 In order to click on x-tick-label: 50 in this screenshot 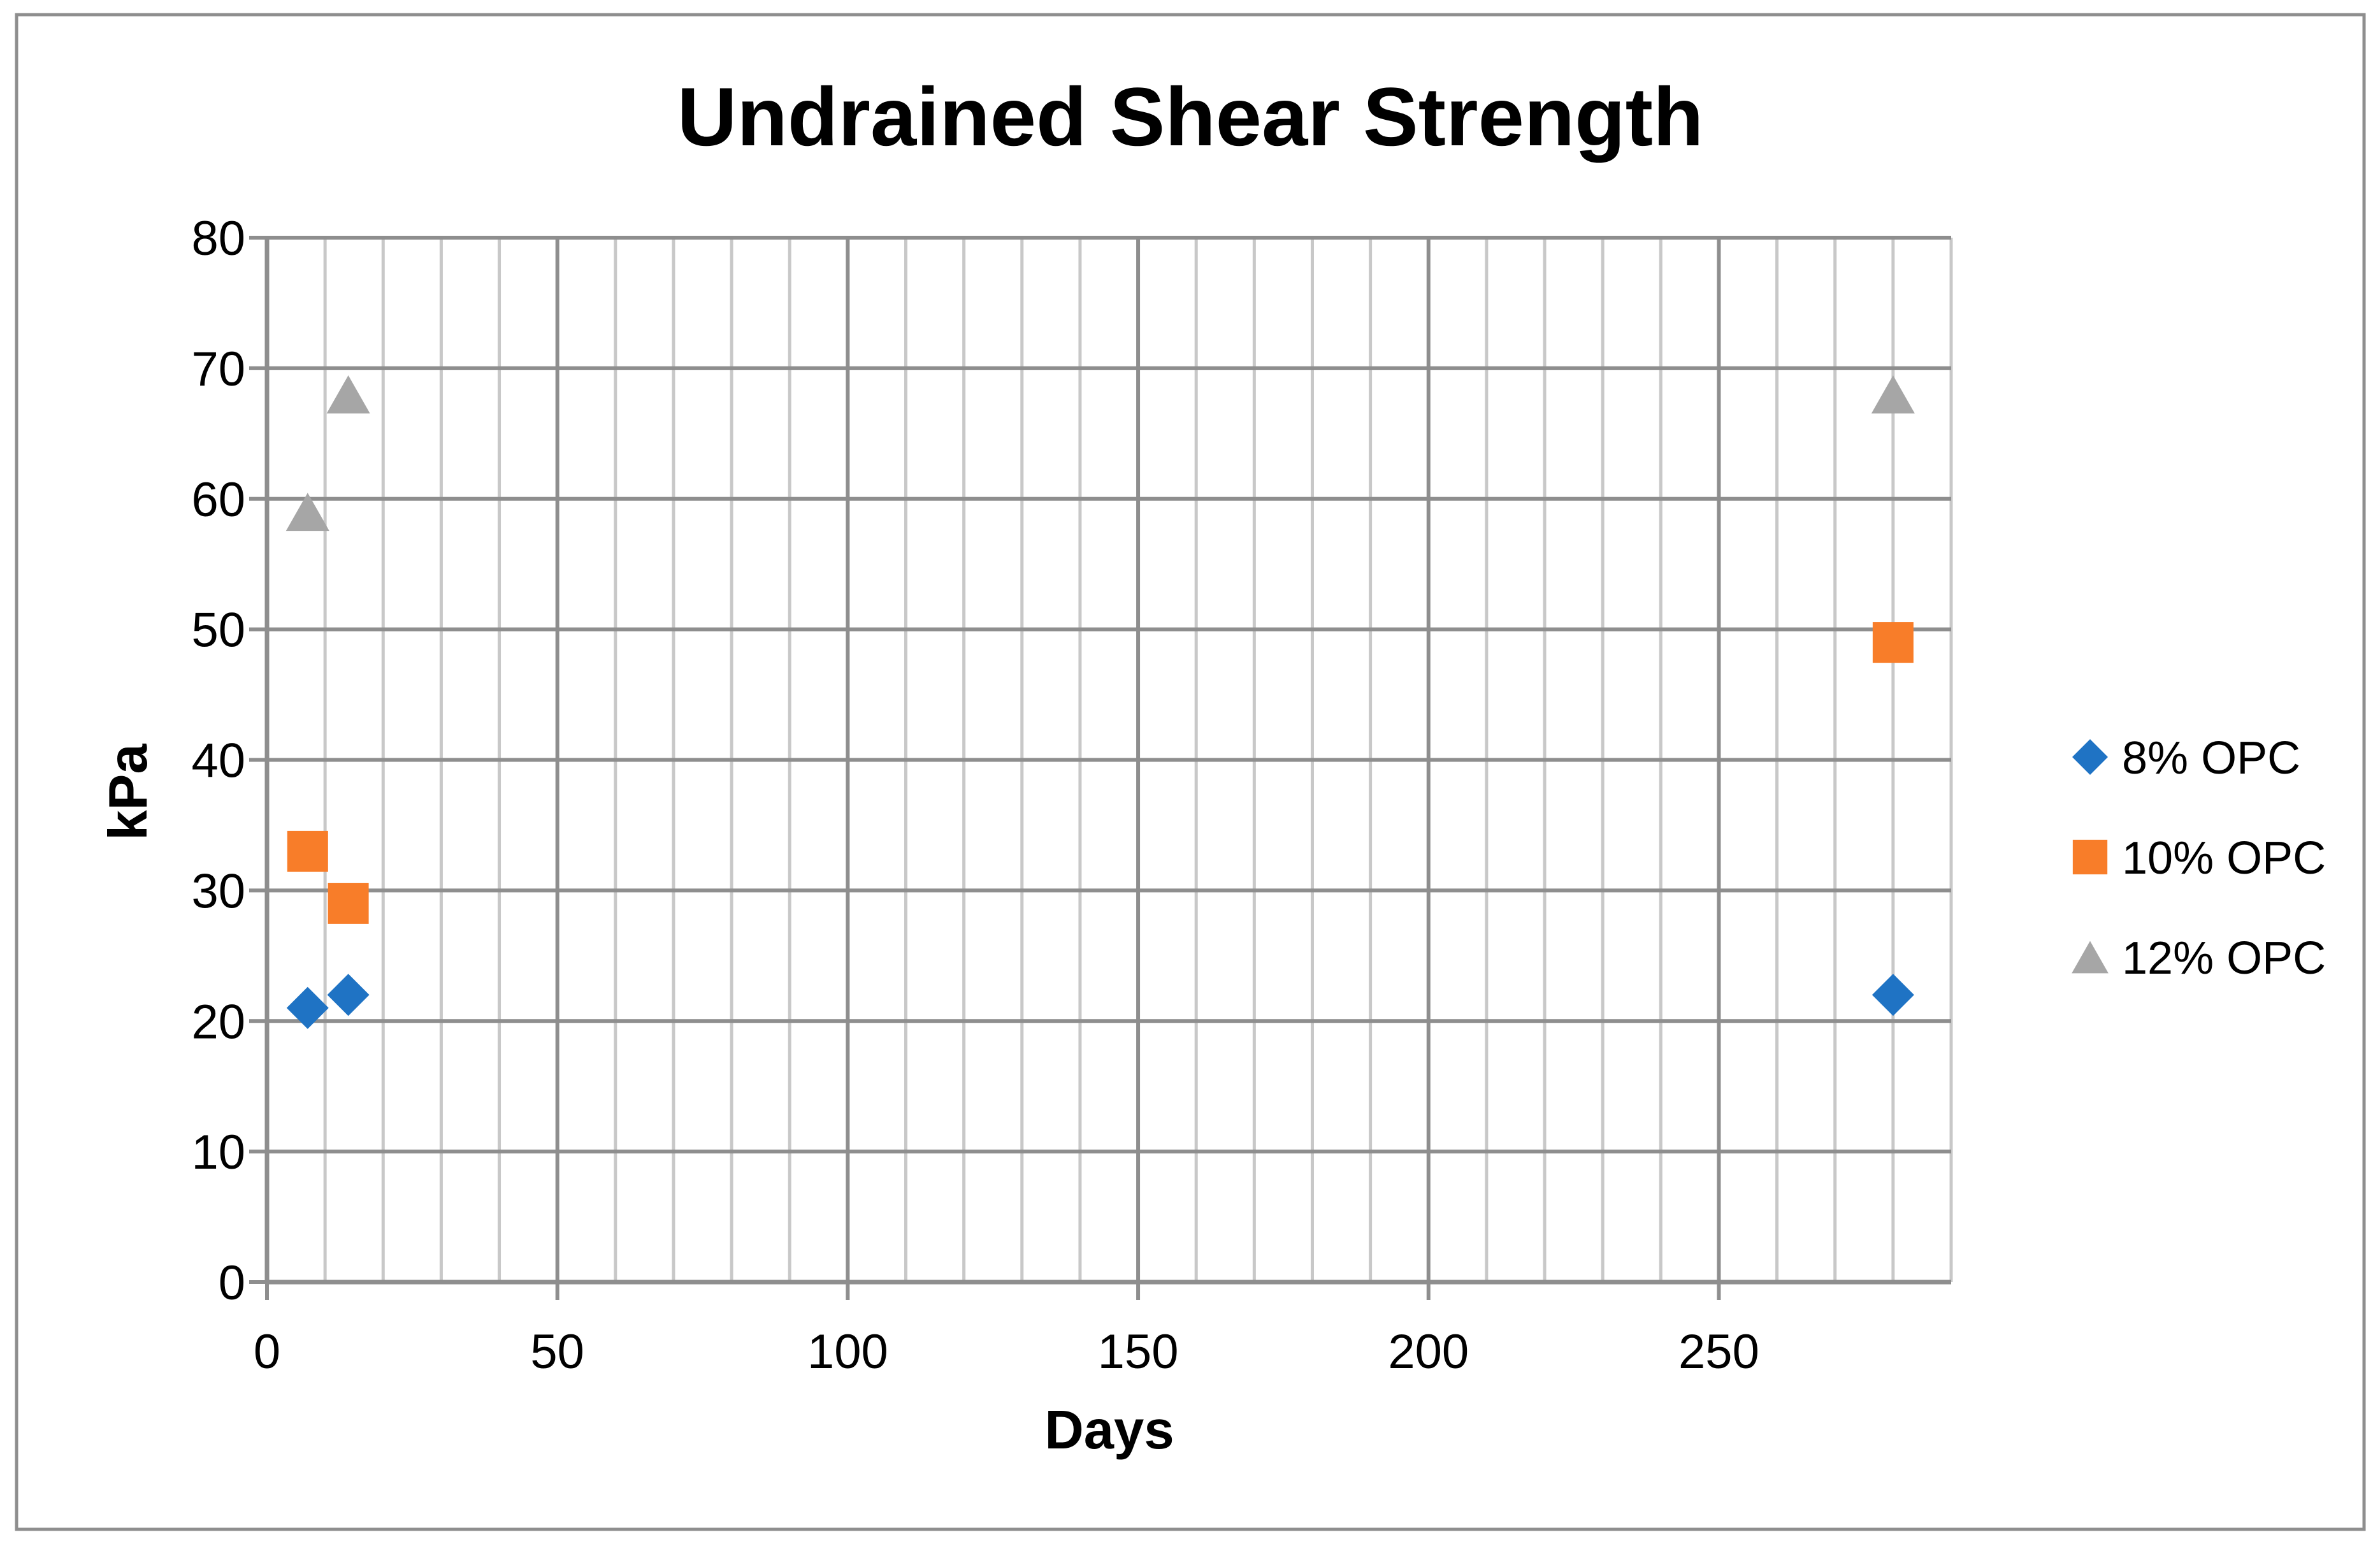, I will do `click(557, 1352)`.